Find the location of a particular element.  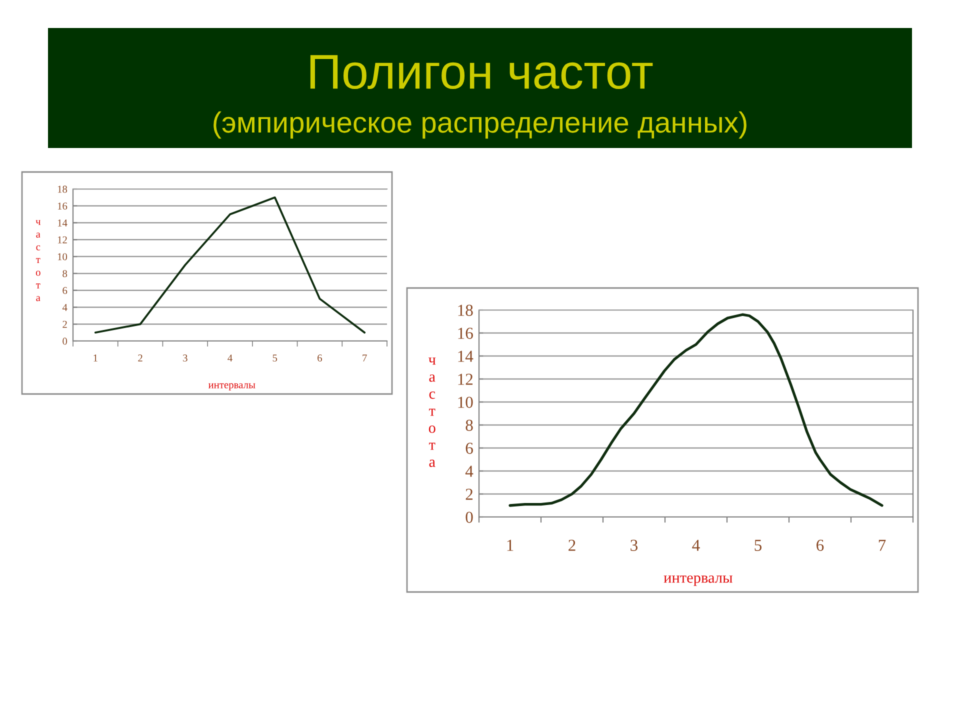

chart-title: Полигон частот is located at coordinates (481, 72).